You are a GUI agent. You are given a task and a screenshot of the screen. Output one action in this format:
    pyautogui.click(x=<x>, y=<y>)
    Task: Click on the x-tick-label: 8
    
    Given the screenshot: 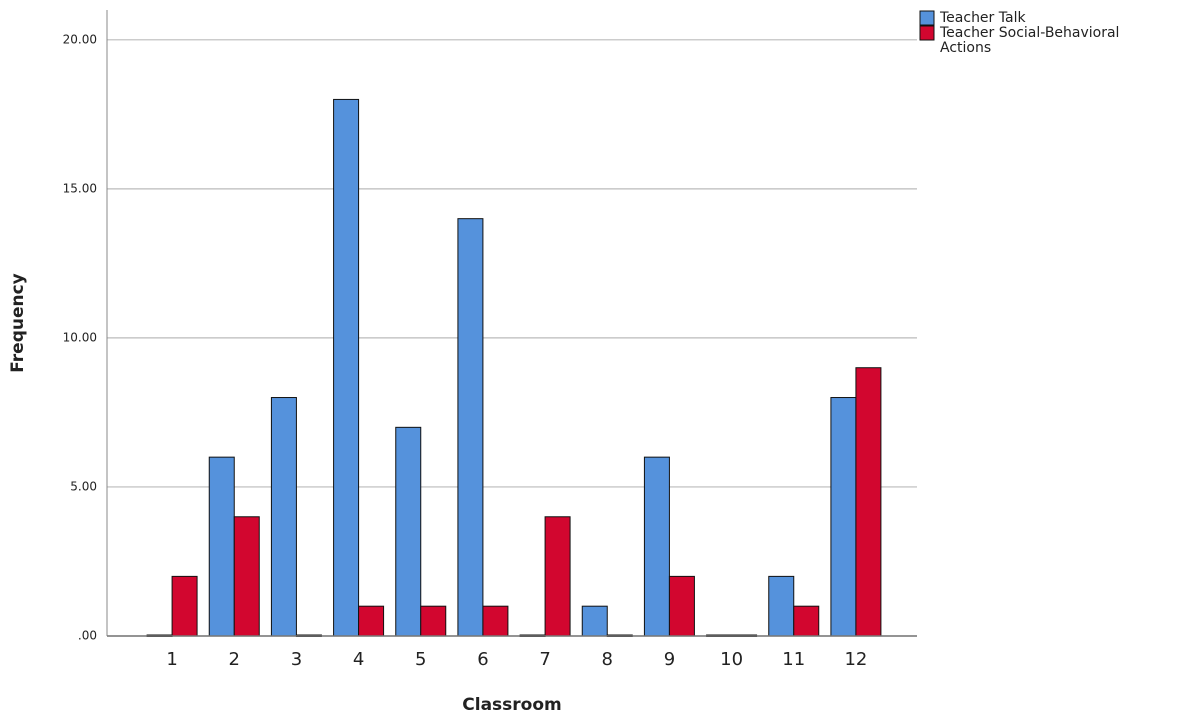 What is the action you would take?
    pyautogui.click(x=607, y=659)
    